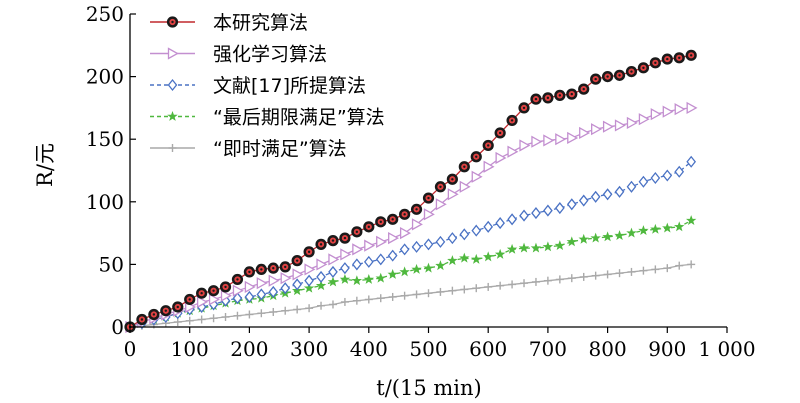 Image resolution: width=800 pixels, height=403 pixels. I want to click on legend-label: “即时满足”算法, so click(280, 149).